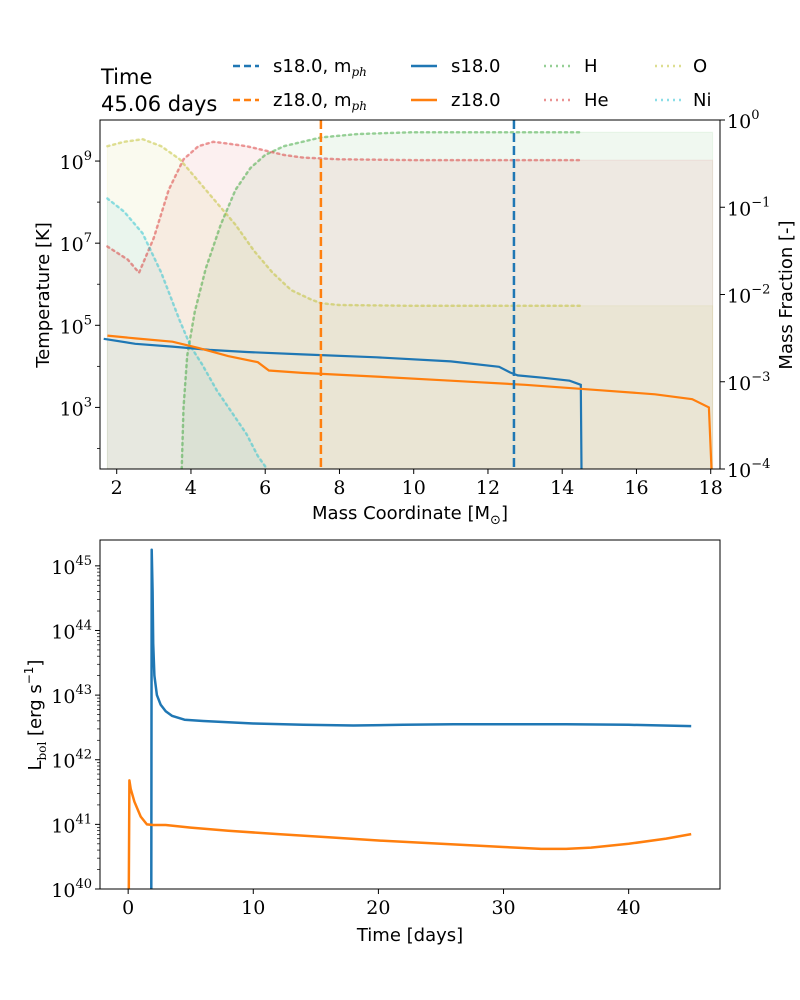 This screenshot has width=800, height=1000. What do you see at coordinates (409, 935) in the screenshot?
I see `lightcurve-x-axis-label: Time [days]` at bounding box center [409, 935].